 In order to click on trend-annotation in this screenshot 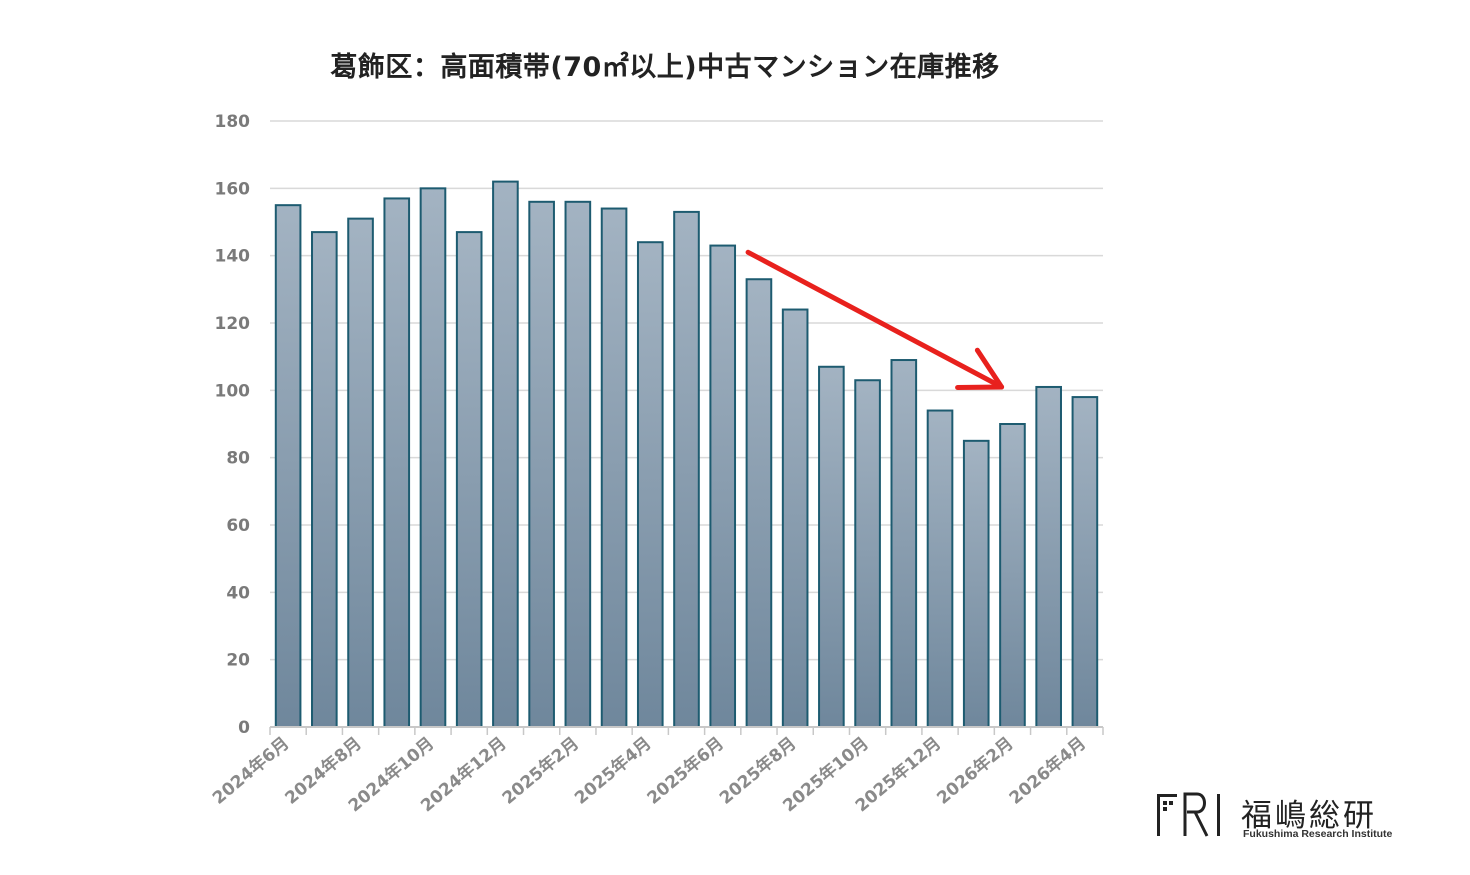, I will do `click(875, 319)`.